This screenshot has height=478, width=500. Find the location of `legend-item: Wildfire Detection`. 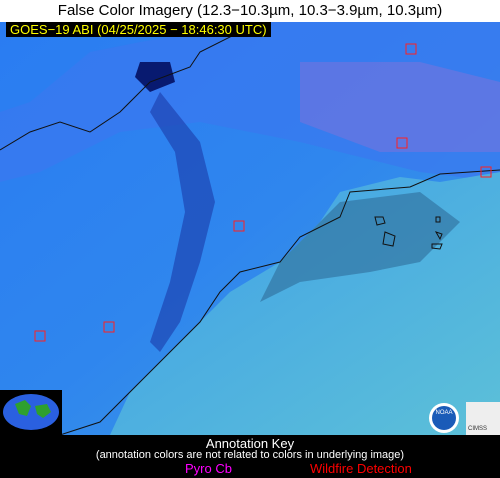

legend-item: Wildfire Detection is located at coordinates (361, 468).